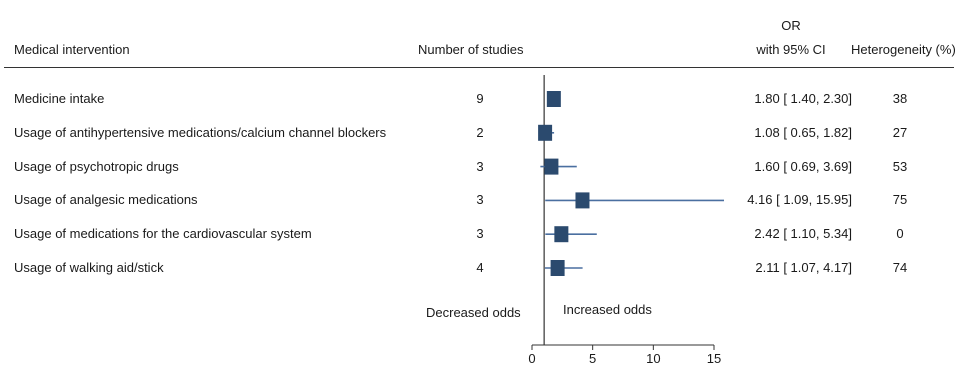 This screenshot has width=962, height=366. I want to click on row-heterogeneity: 27, so click(900, 132).